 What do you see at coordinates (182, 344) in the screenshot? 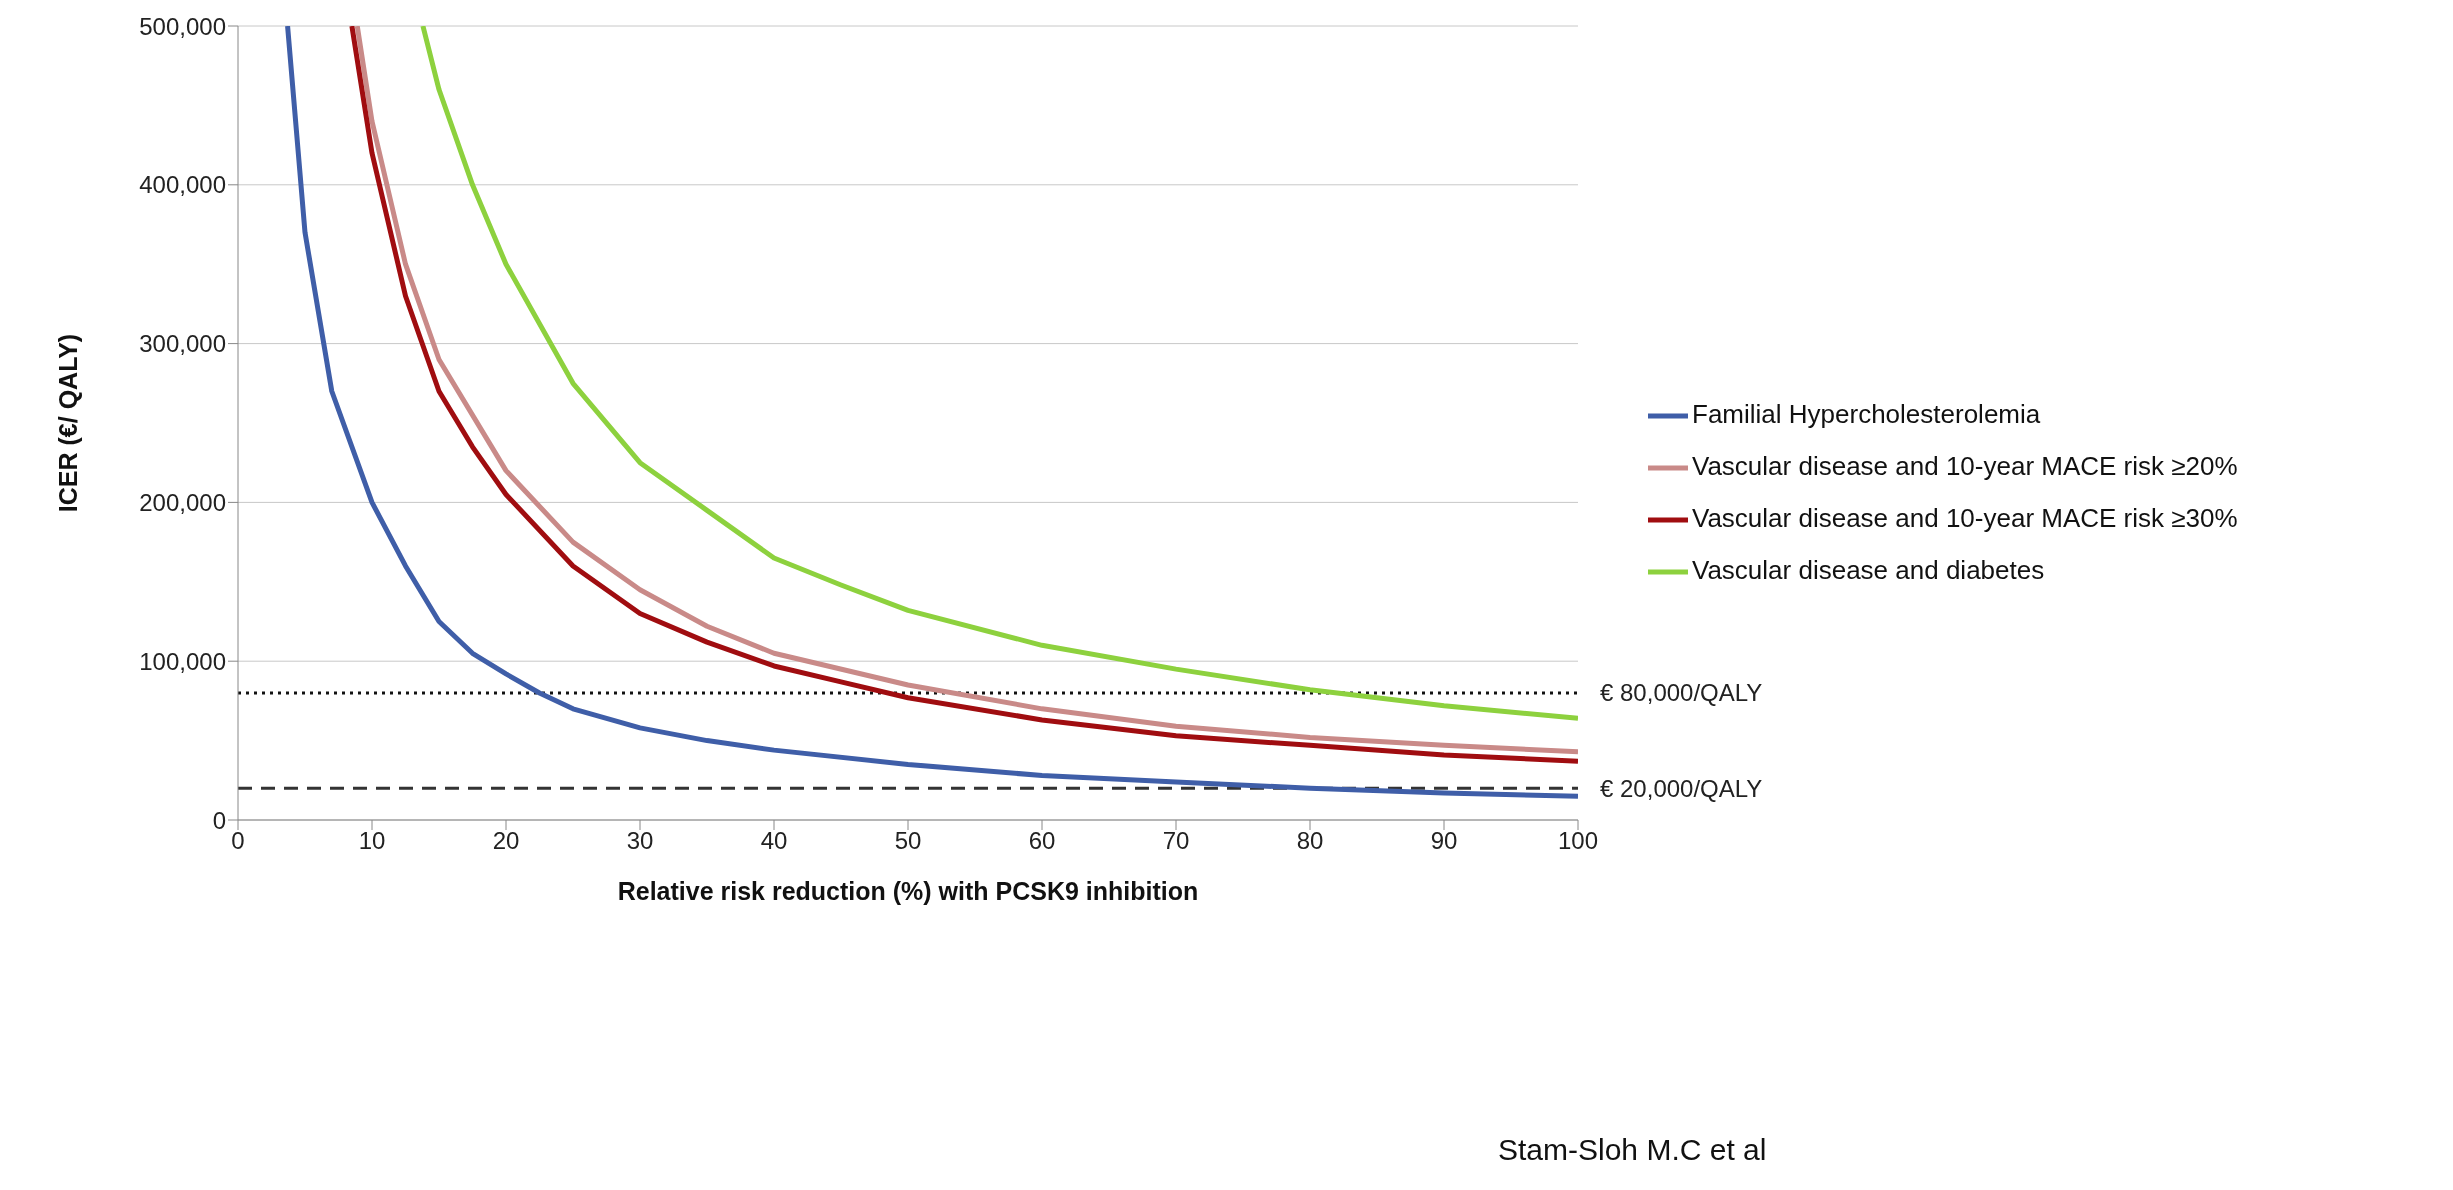
I see `y-tick-label: 300,000` at bounding box center [182, 344].